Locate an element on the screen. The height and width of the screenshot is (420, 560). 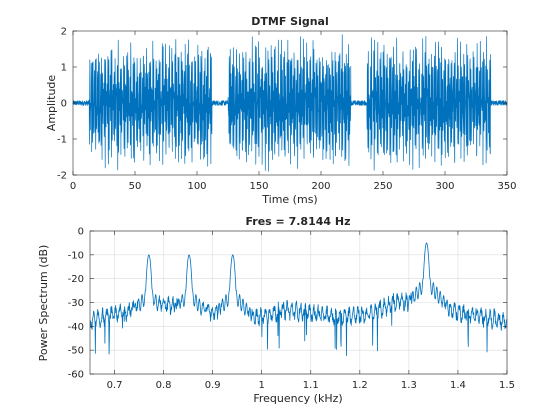
signal-y-tick-label: 1 is located at coordinates (64, 68).